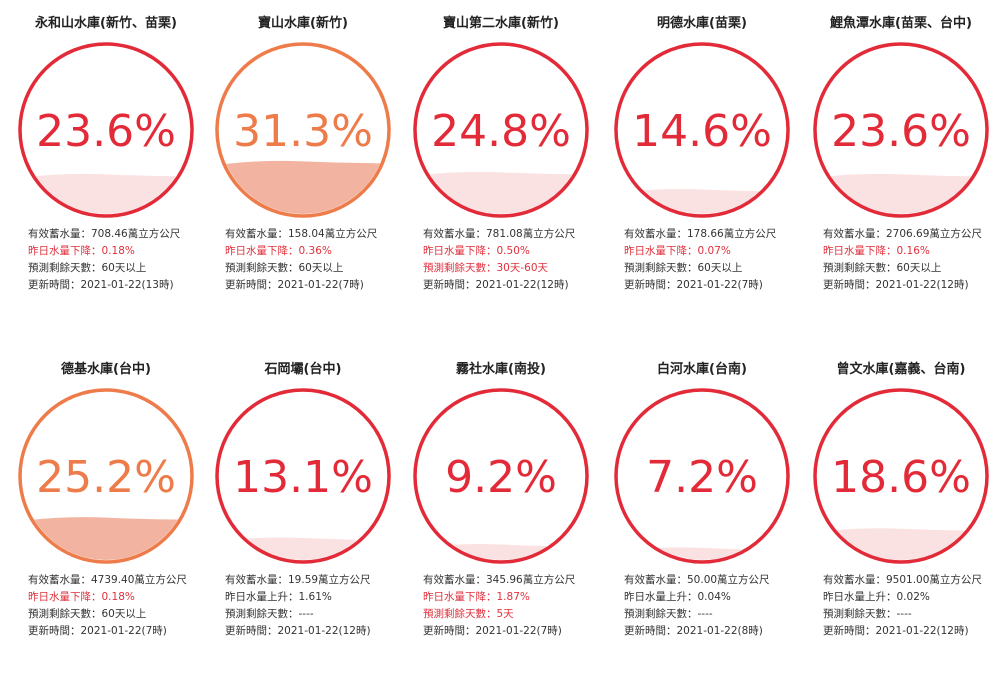 This screenshot has height=678, width=1000. I want to click on days-line: 預測剩餘天數：----, so click(697, 614).